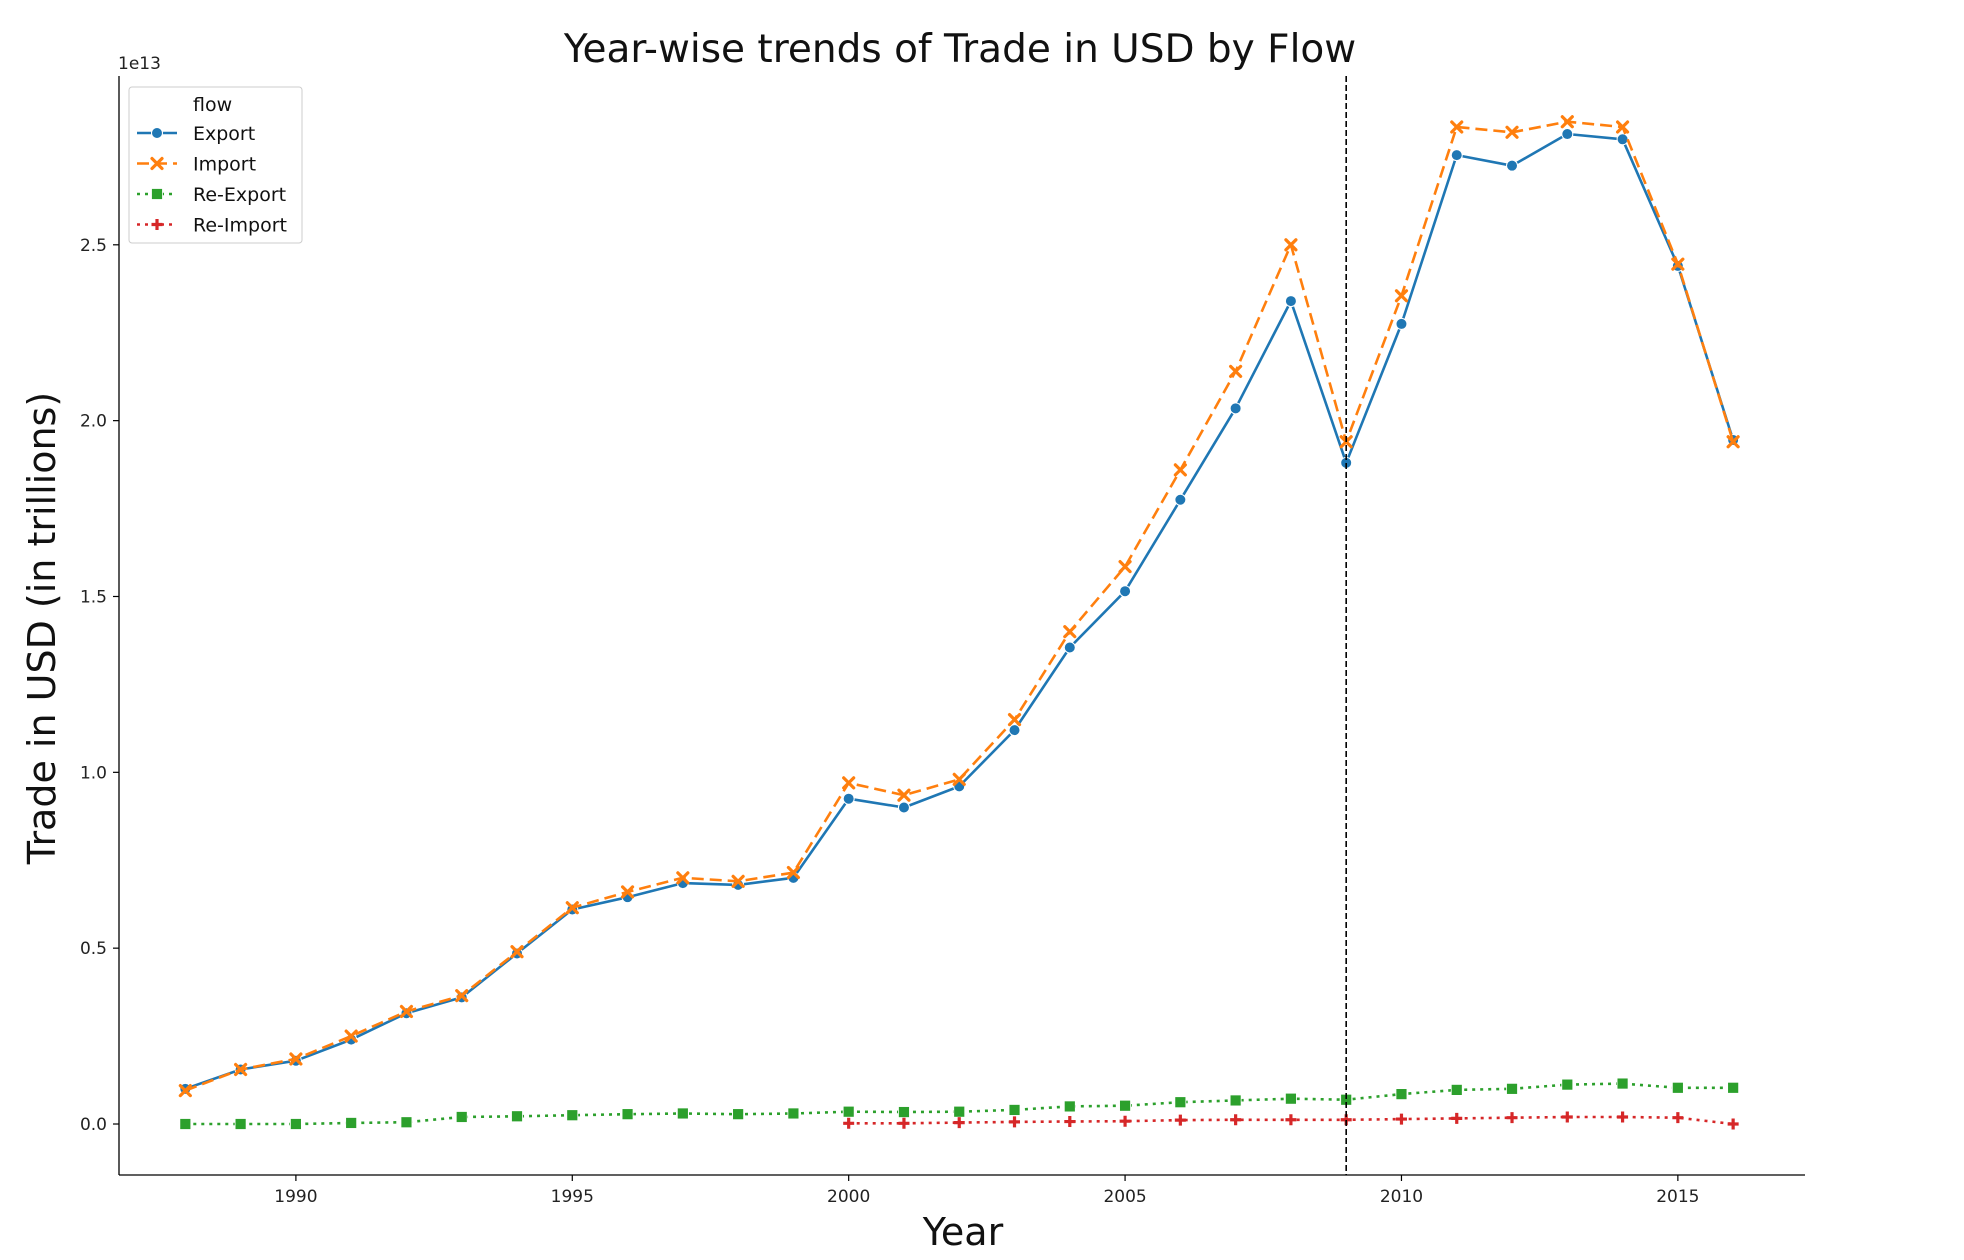 This screenshot has width=1964, height=1260. Describe the element at coordinates (1124, 1197) in the screenshot. I see `x-tick-label: 2005` at that location.